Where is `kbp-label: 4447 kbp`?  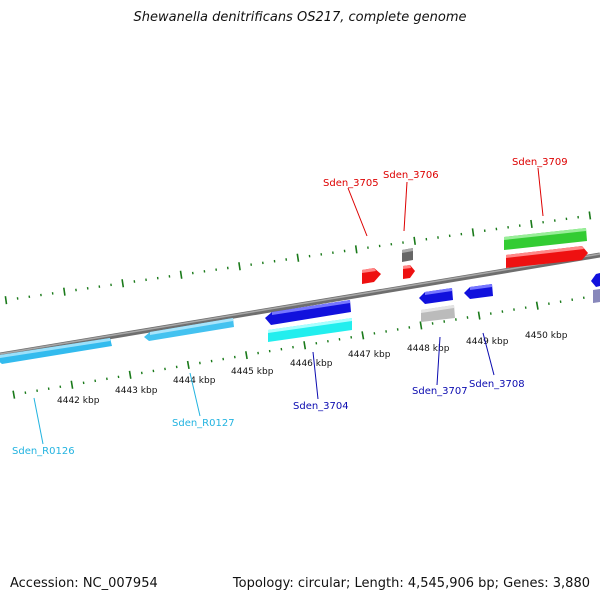
kbp-label: 4447 kbp is located at coordinates (369, 355).